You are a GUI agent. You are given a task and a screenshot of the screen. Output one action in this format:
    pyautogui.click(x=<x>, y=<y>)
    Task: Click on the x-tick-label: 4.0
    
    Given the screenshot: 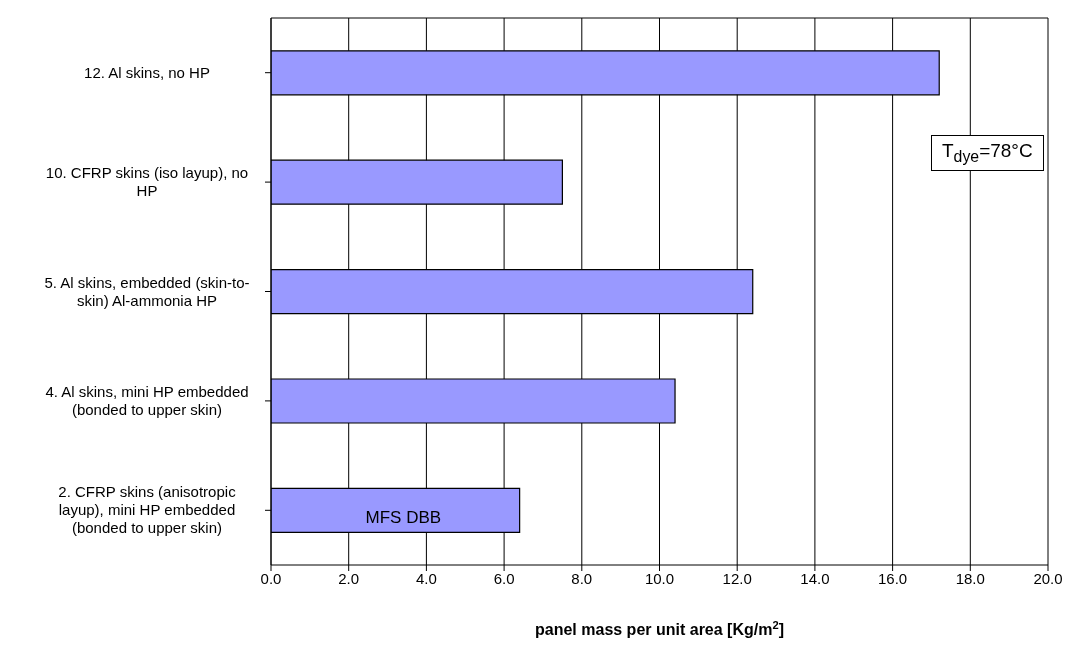 What is the action you would take?
    pyautogui.click(x=426, y=578)
    